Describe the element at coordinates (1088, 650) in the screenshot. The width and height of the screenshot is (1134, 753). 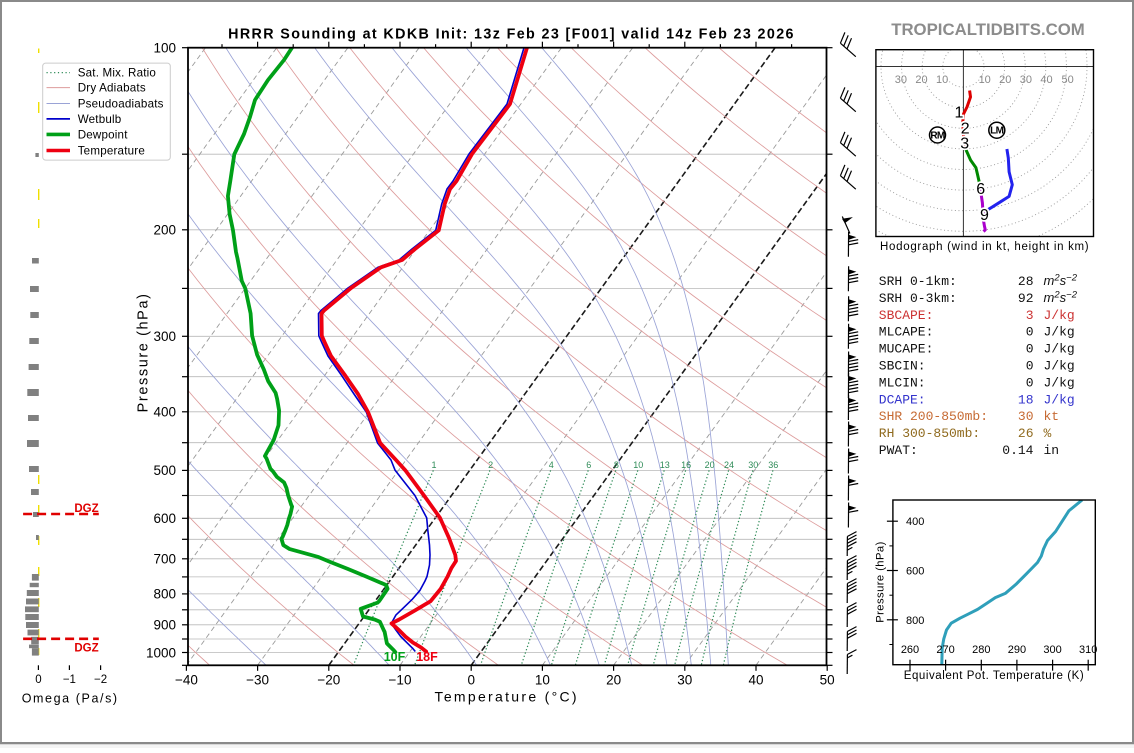
I see `svg-text: 310` at that location.